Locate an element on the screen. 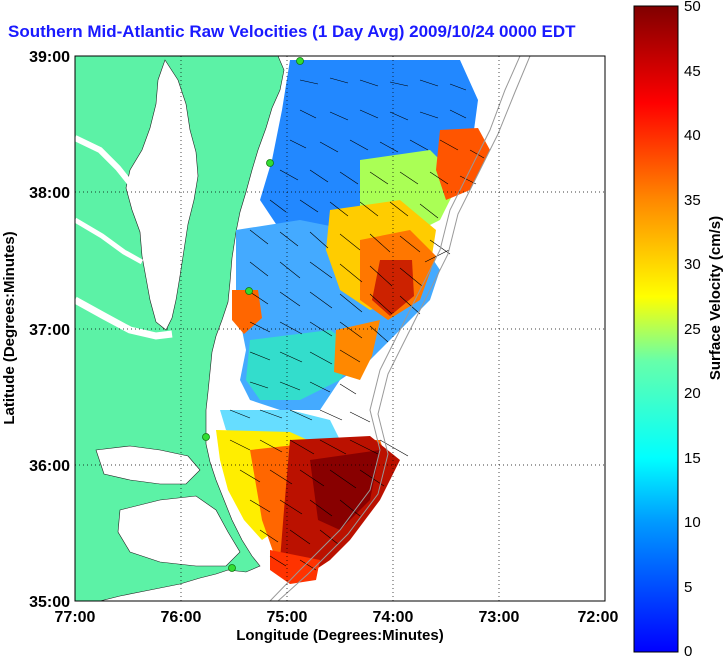 The image size is (724, 659). colorbar-label: Surface Velocity (cm/s) is located at coordinates (715, 298).